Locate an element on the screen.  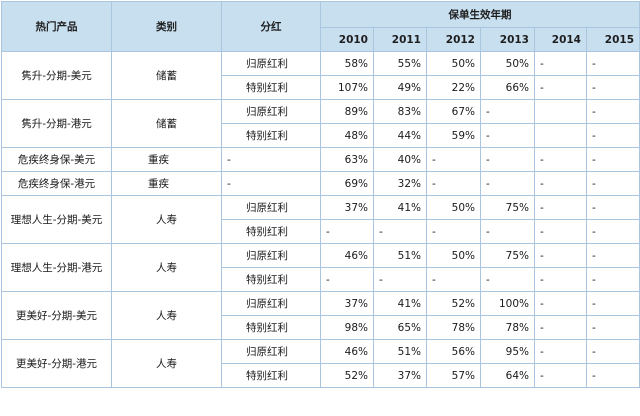
product-name: 隽升-分期-港元 is located at coordinates (56, 123).